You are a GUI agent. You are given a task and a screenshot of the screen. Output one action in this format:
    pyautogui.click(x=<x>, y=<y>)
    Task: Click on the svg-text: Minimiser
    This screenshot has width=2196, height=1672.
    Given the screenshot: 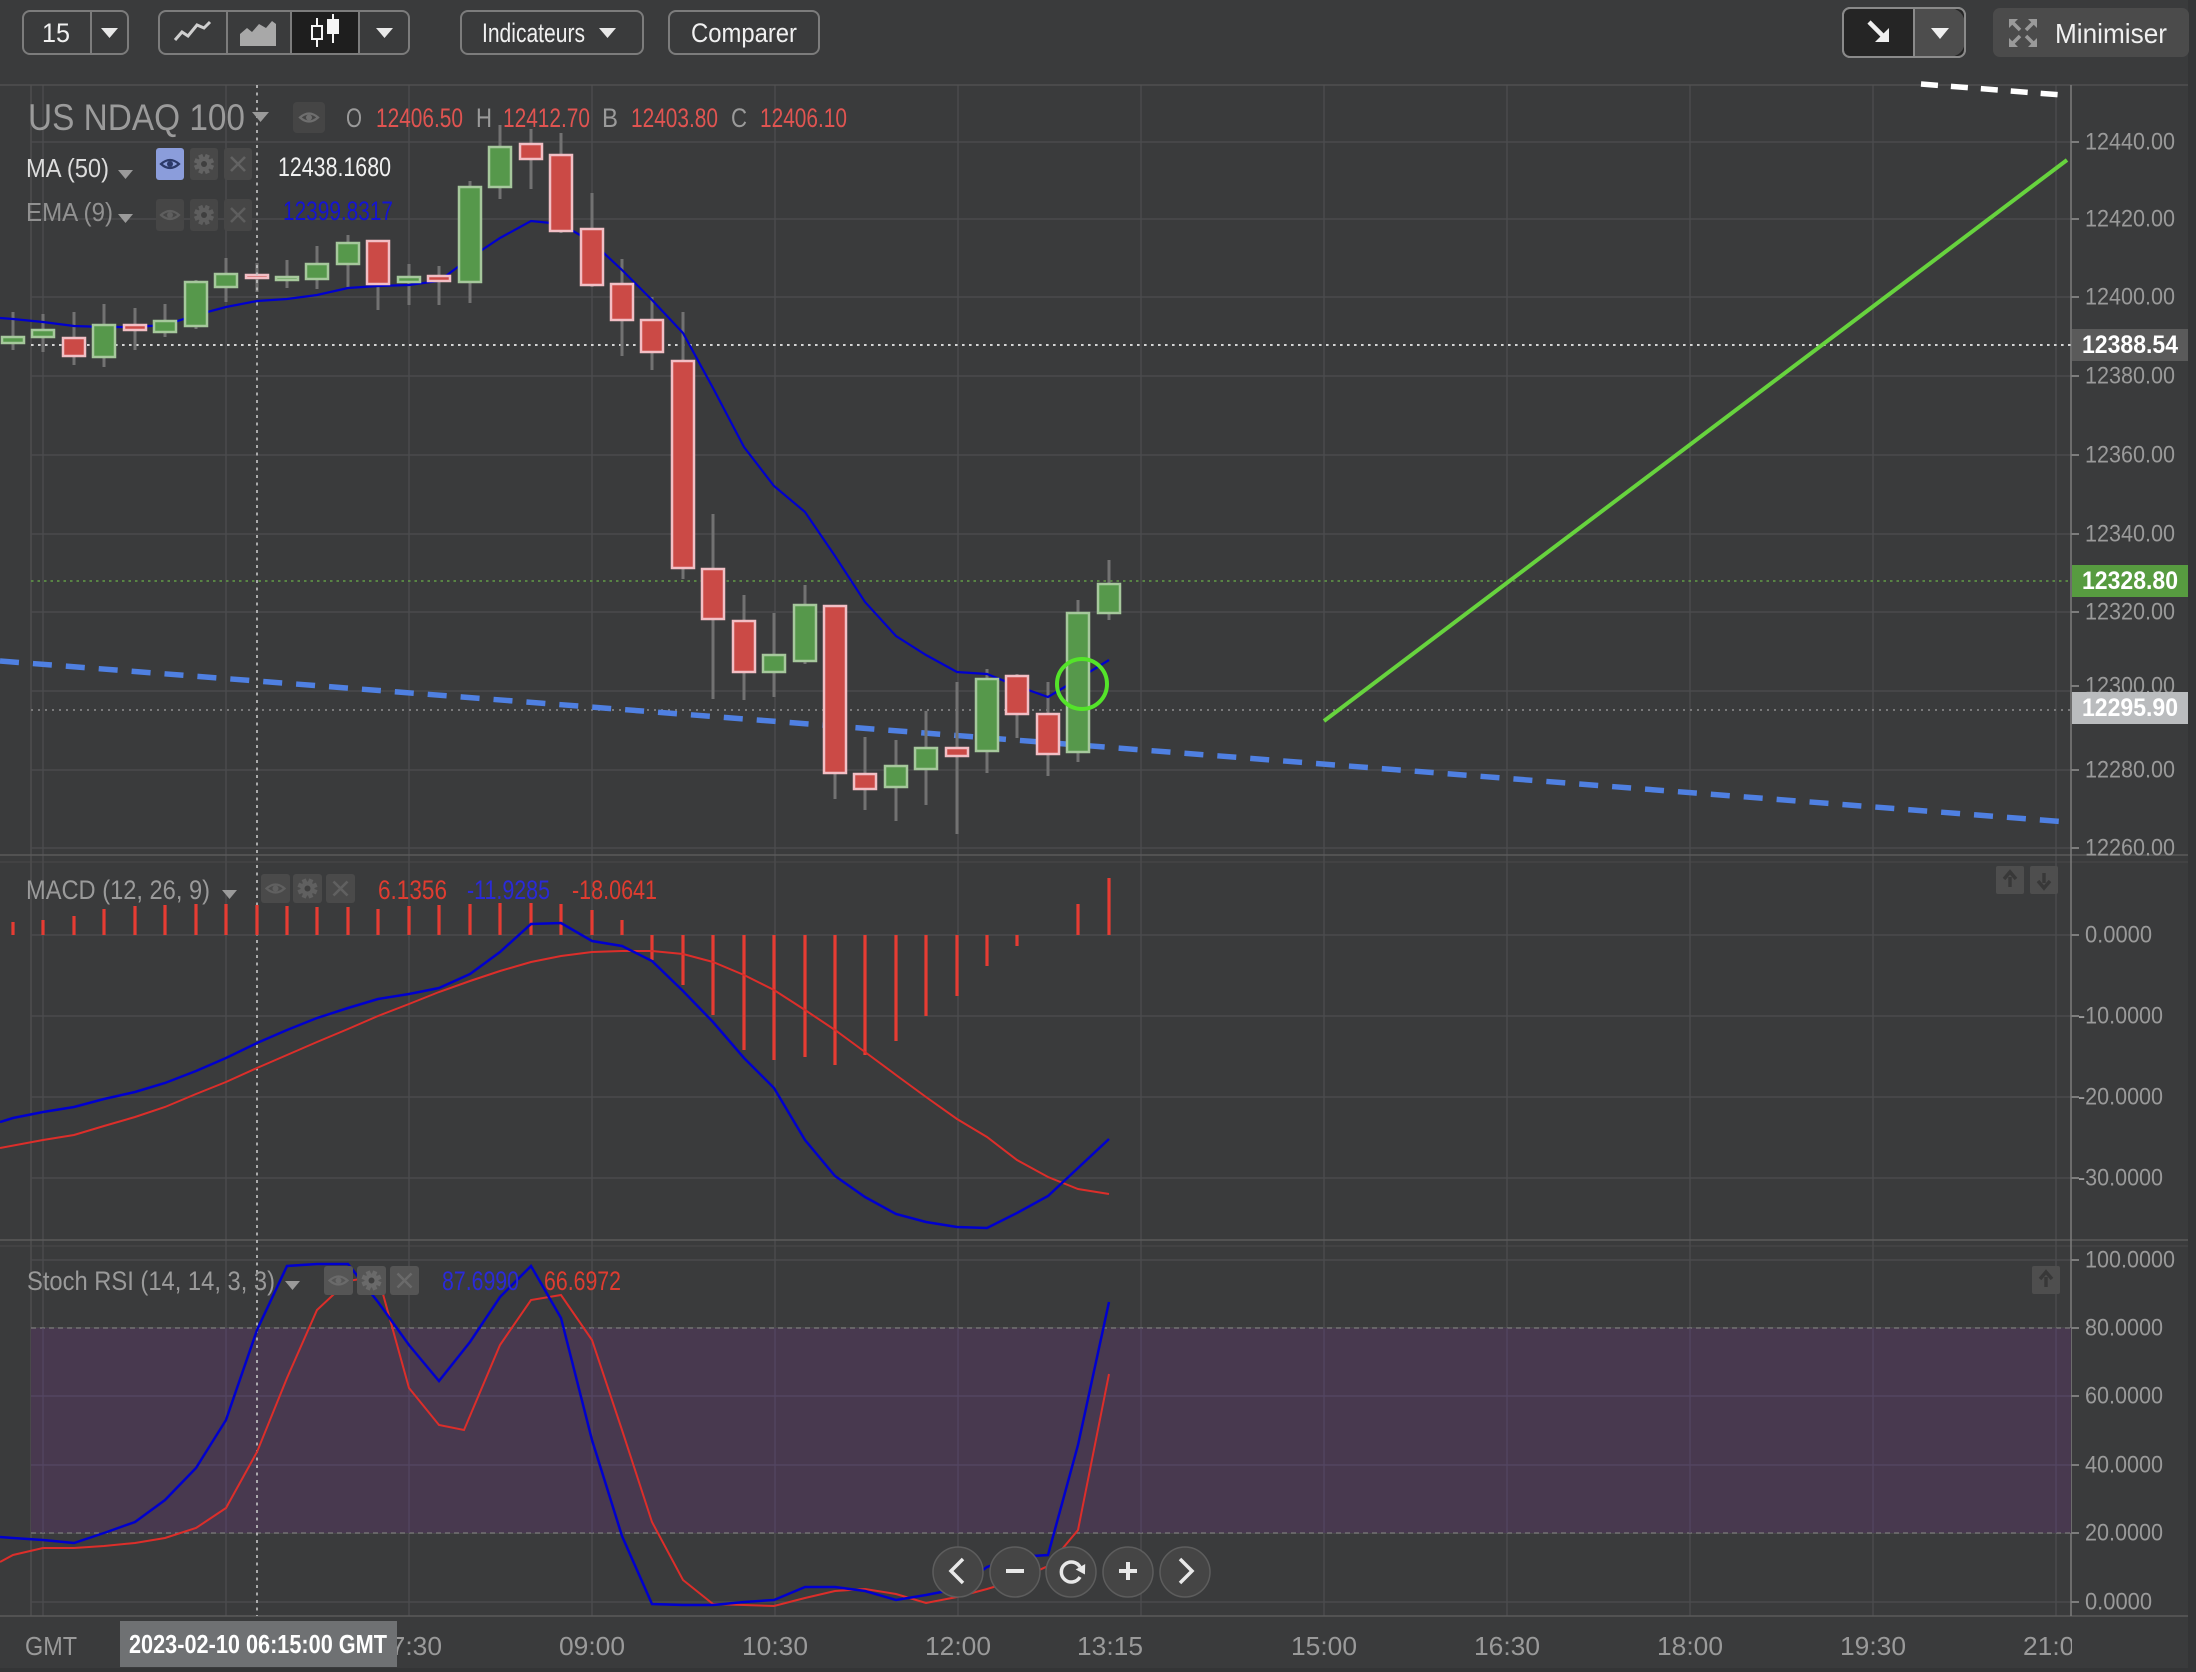 What is the action you would take?
    pyautogui.click(x=2111, y=33)
    